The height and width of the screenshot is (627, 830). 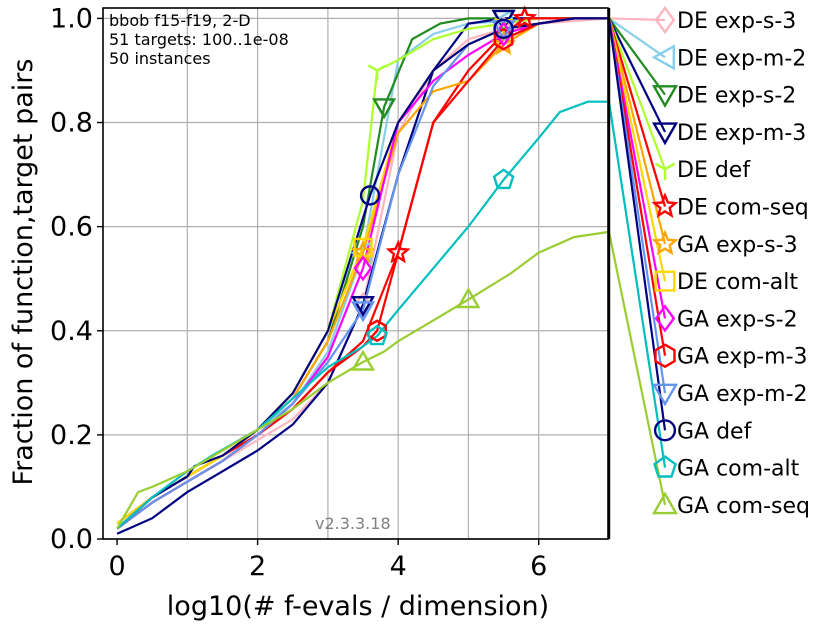 What do you see at coordinates (71, 18) in the screenshot?
I see `y-tick-label: 1.0` at bounding box center [71, 18].